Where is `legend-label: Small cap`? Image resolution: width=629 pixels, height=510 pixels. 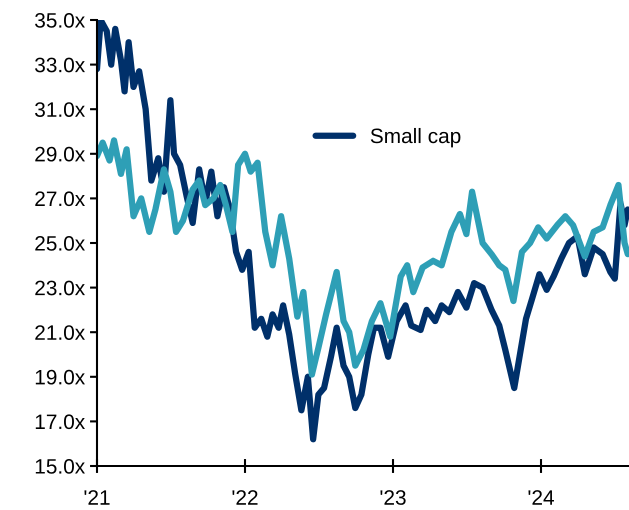
legend-label: Small cap is located at coordinates (415, 138).